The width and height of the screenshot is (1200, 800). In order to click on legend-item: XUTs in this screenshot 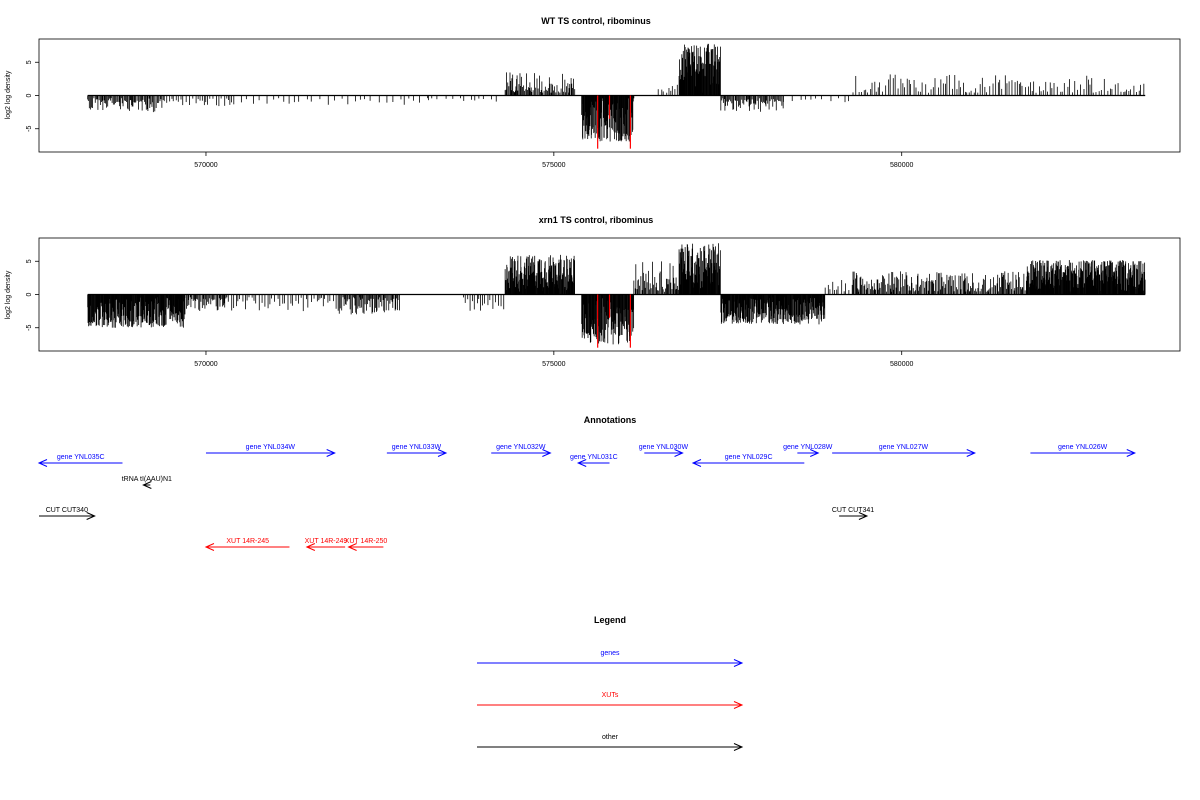, I will do `click(610, 700)`.